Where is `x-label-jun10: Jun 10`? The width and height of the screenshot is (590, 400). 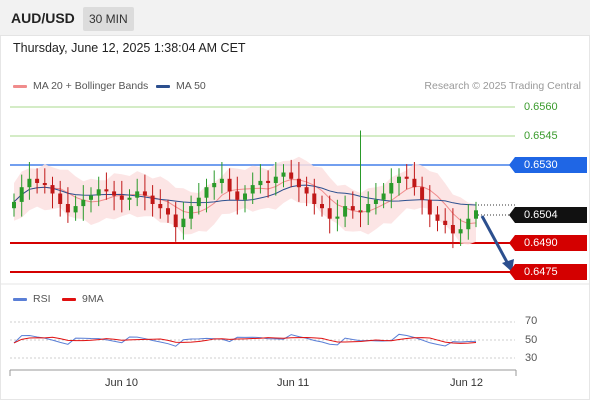 x-label-jun10: Jun 10 is located at coordinates (122, 383).